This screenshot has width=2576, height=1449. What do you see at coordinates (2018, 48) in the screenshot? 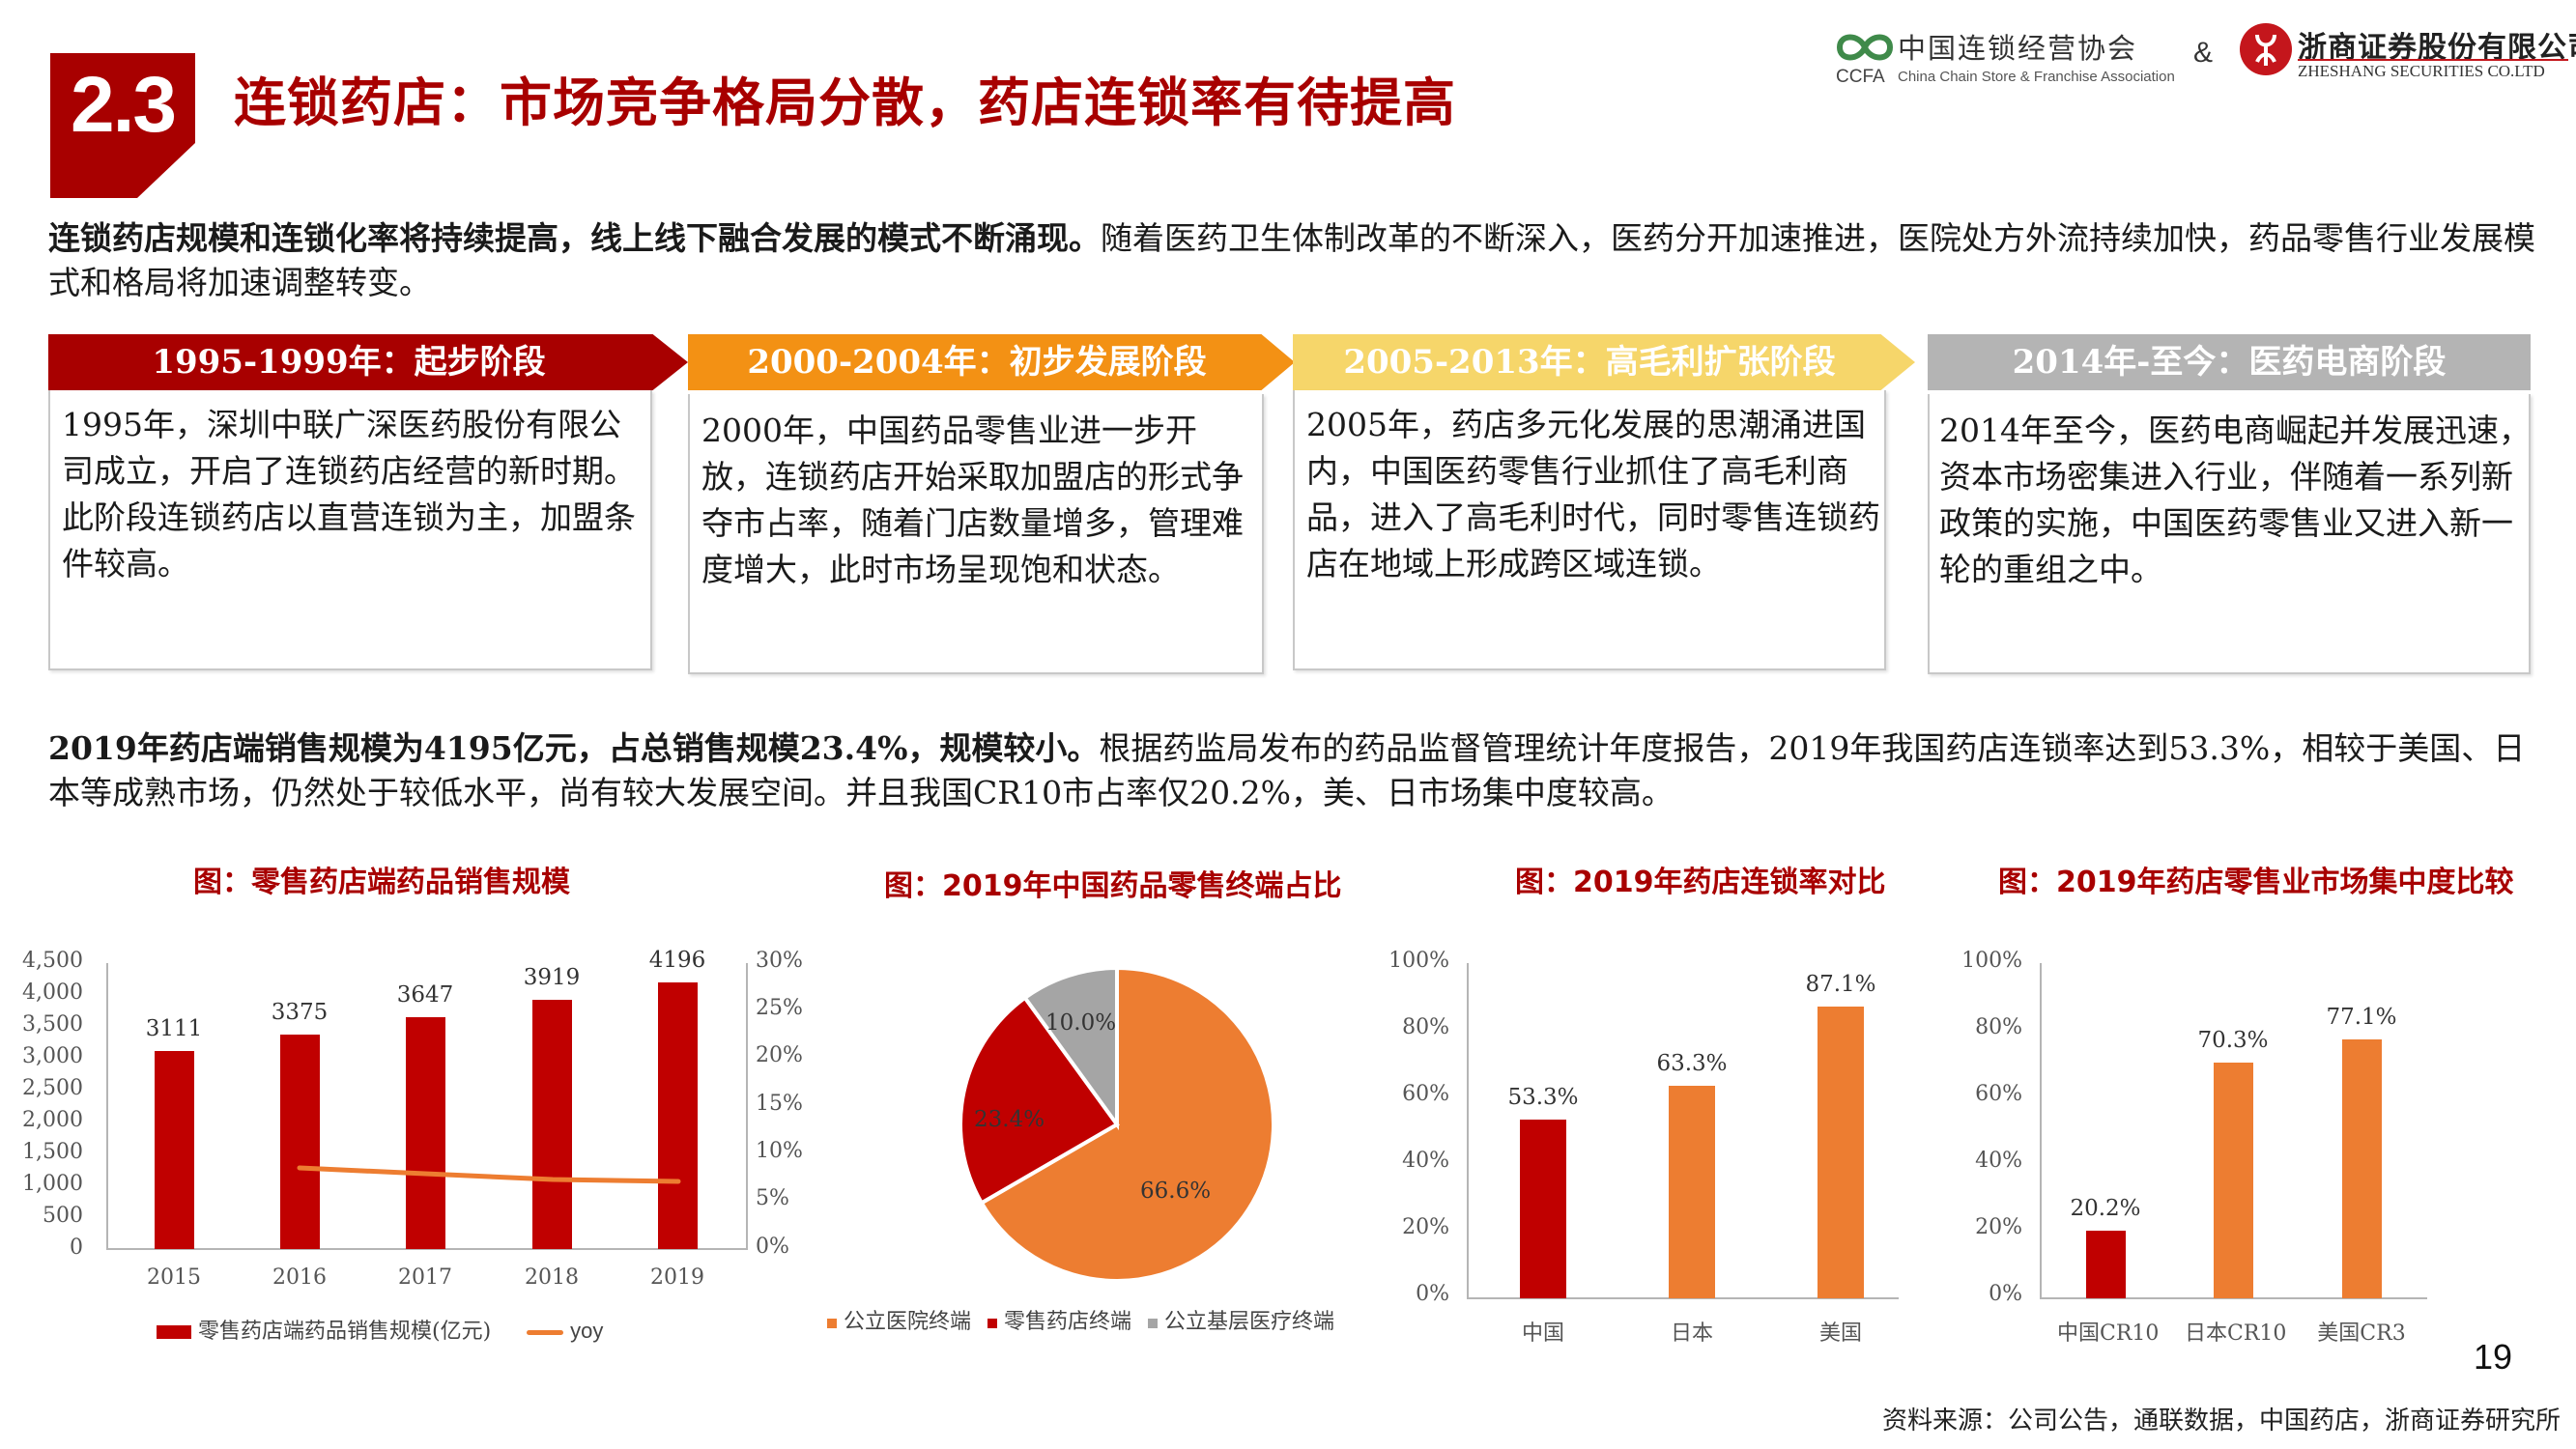
I see `ccfa-name-cn: 中国连锁经营协会` at bounding box center [2018, 48].